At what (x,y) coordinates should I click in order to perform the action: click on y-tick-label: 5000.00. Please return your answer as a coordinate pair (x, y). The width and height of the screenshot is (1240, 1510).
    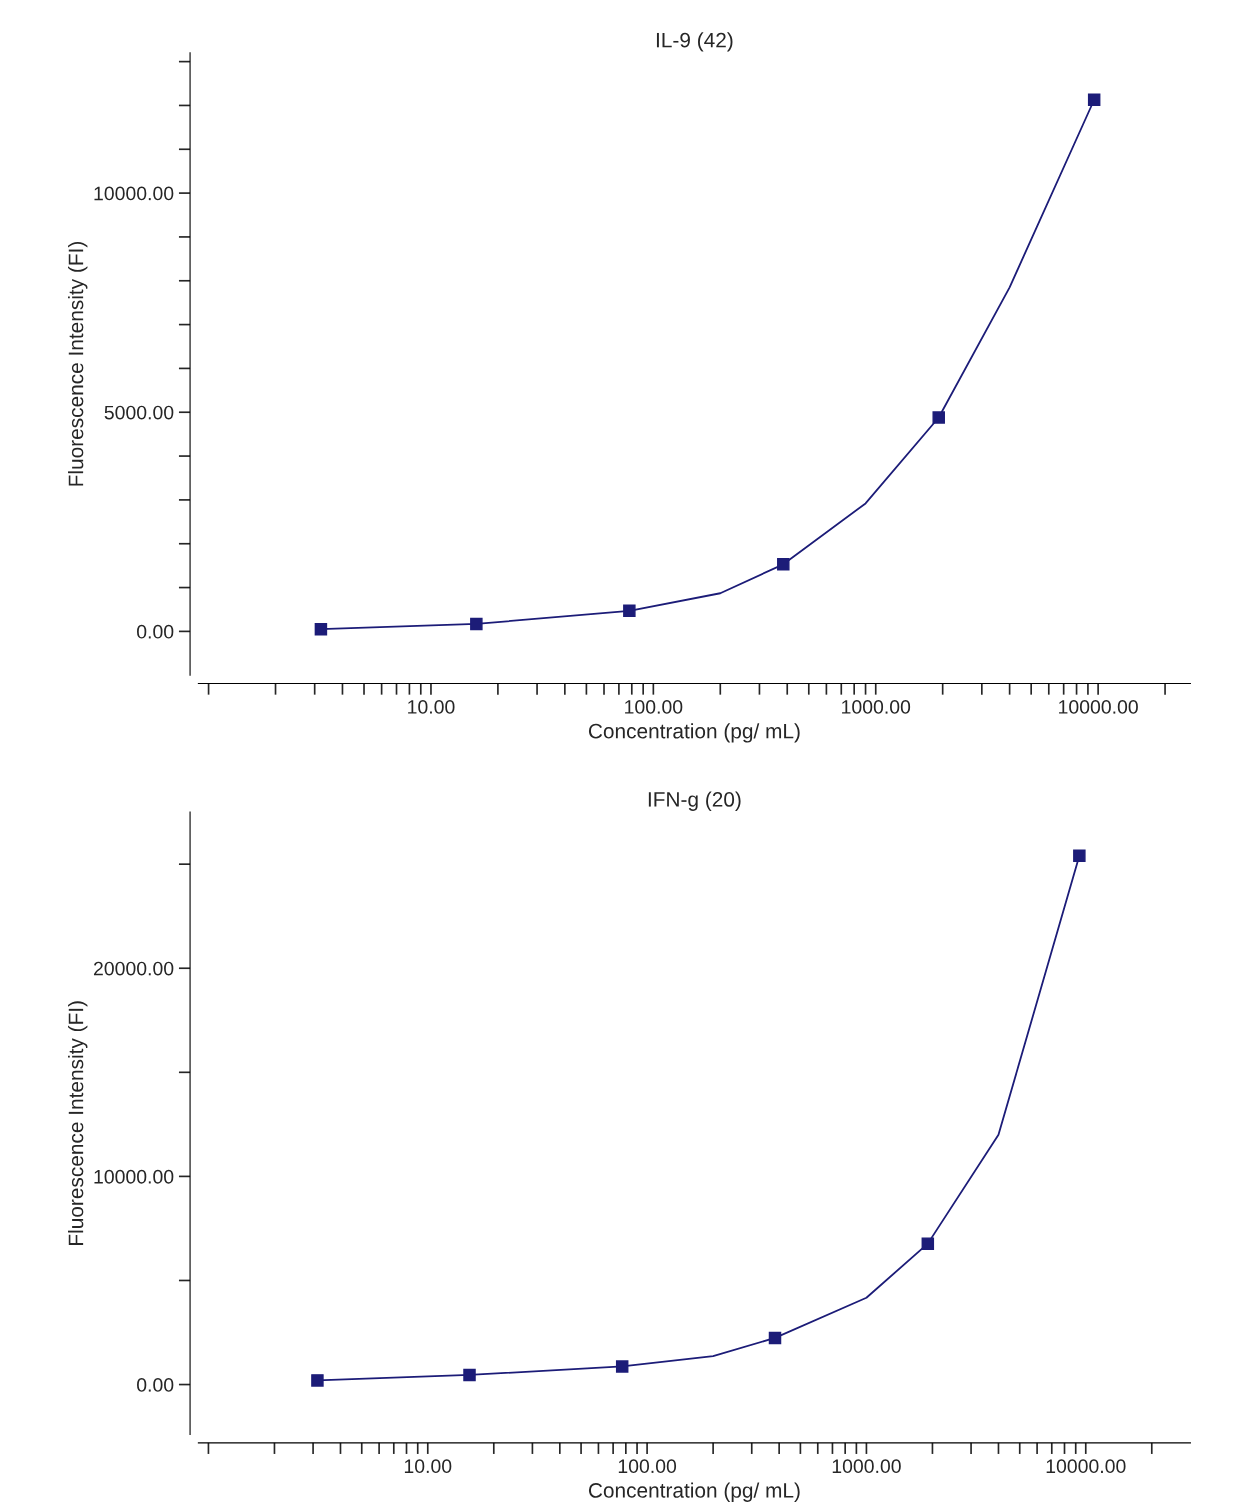
    Looking at the image, I should click on (139, 412).